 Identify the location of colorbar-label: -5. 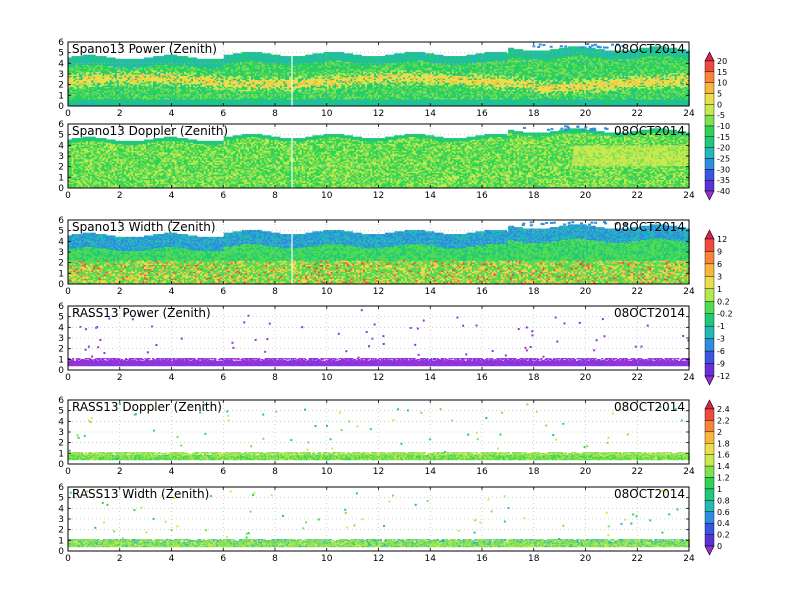
(721, 115).